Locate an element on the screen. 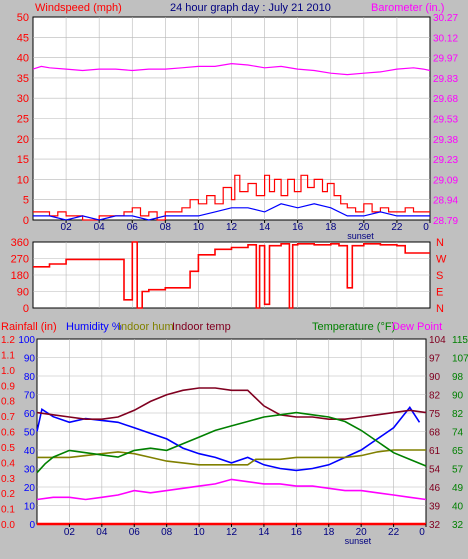  rain-tick: 0.7 is located at coordinates (8, 417).